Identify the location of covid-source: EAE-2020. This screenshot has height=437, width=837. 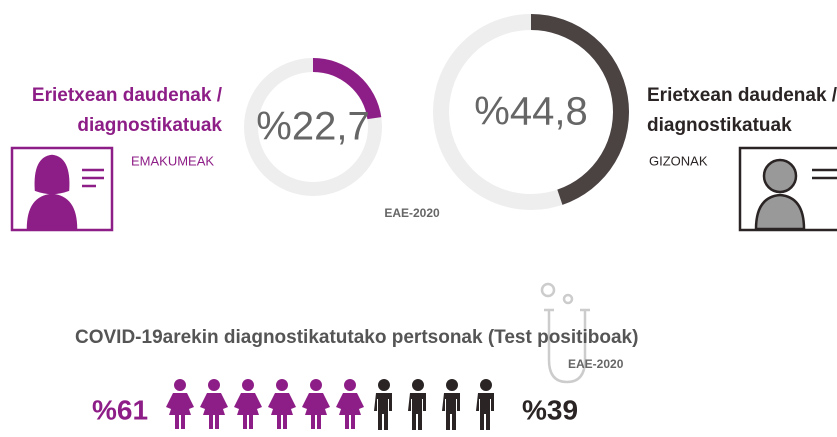
(596, 364).